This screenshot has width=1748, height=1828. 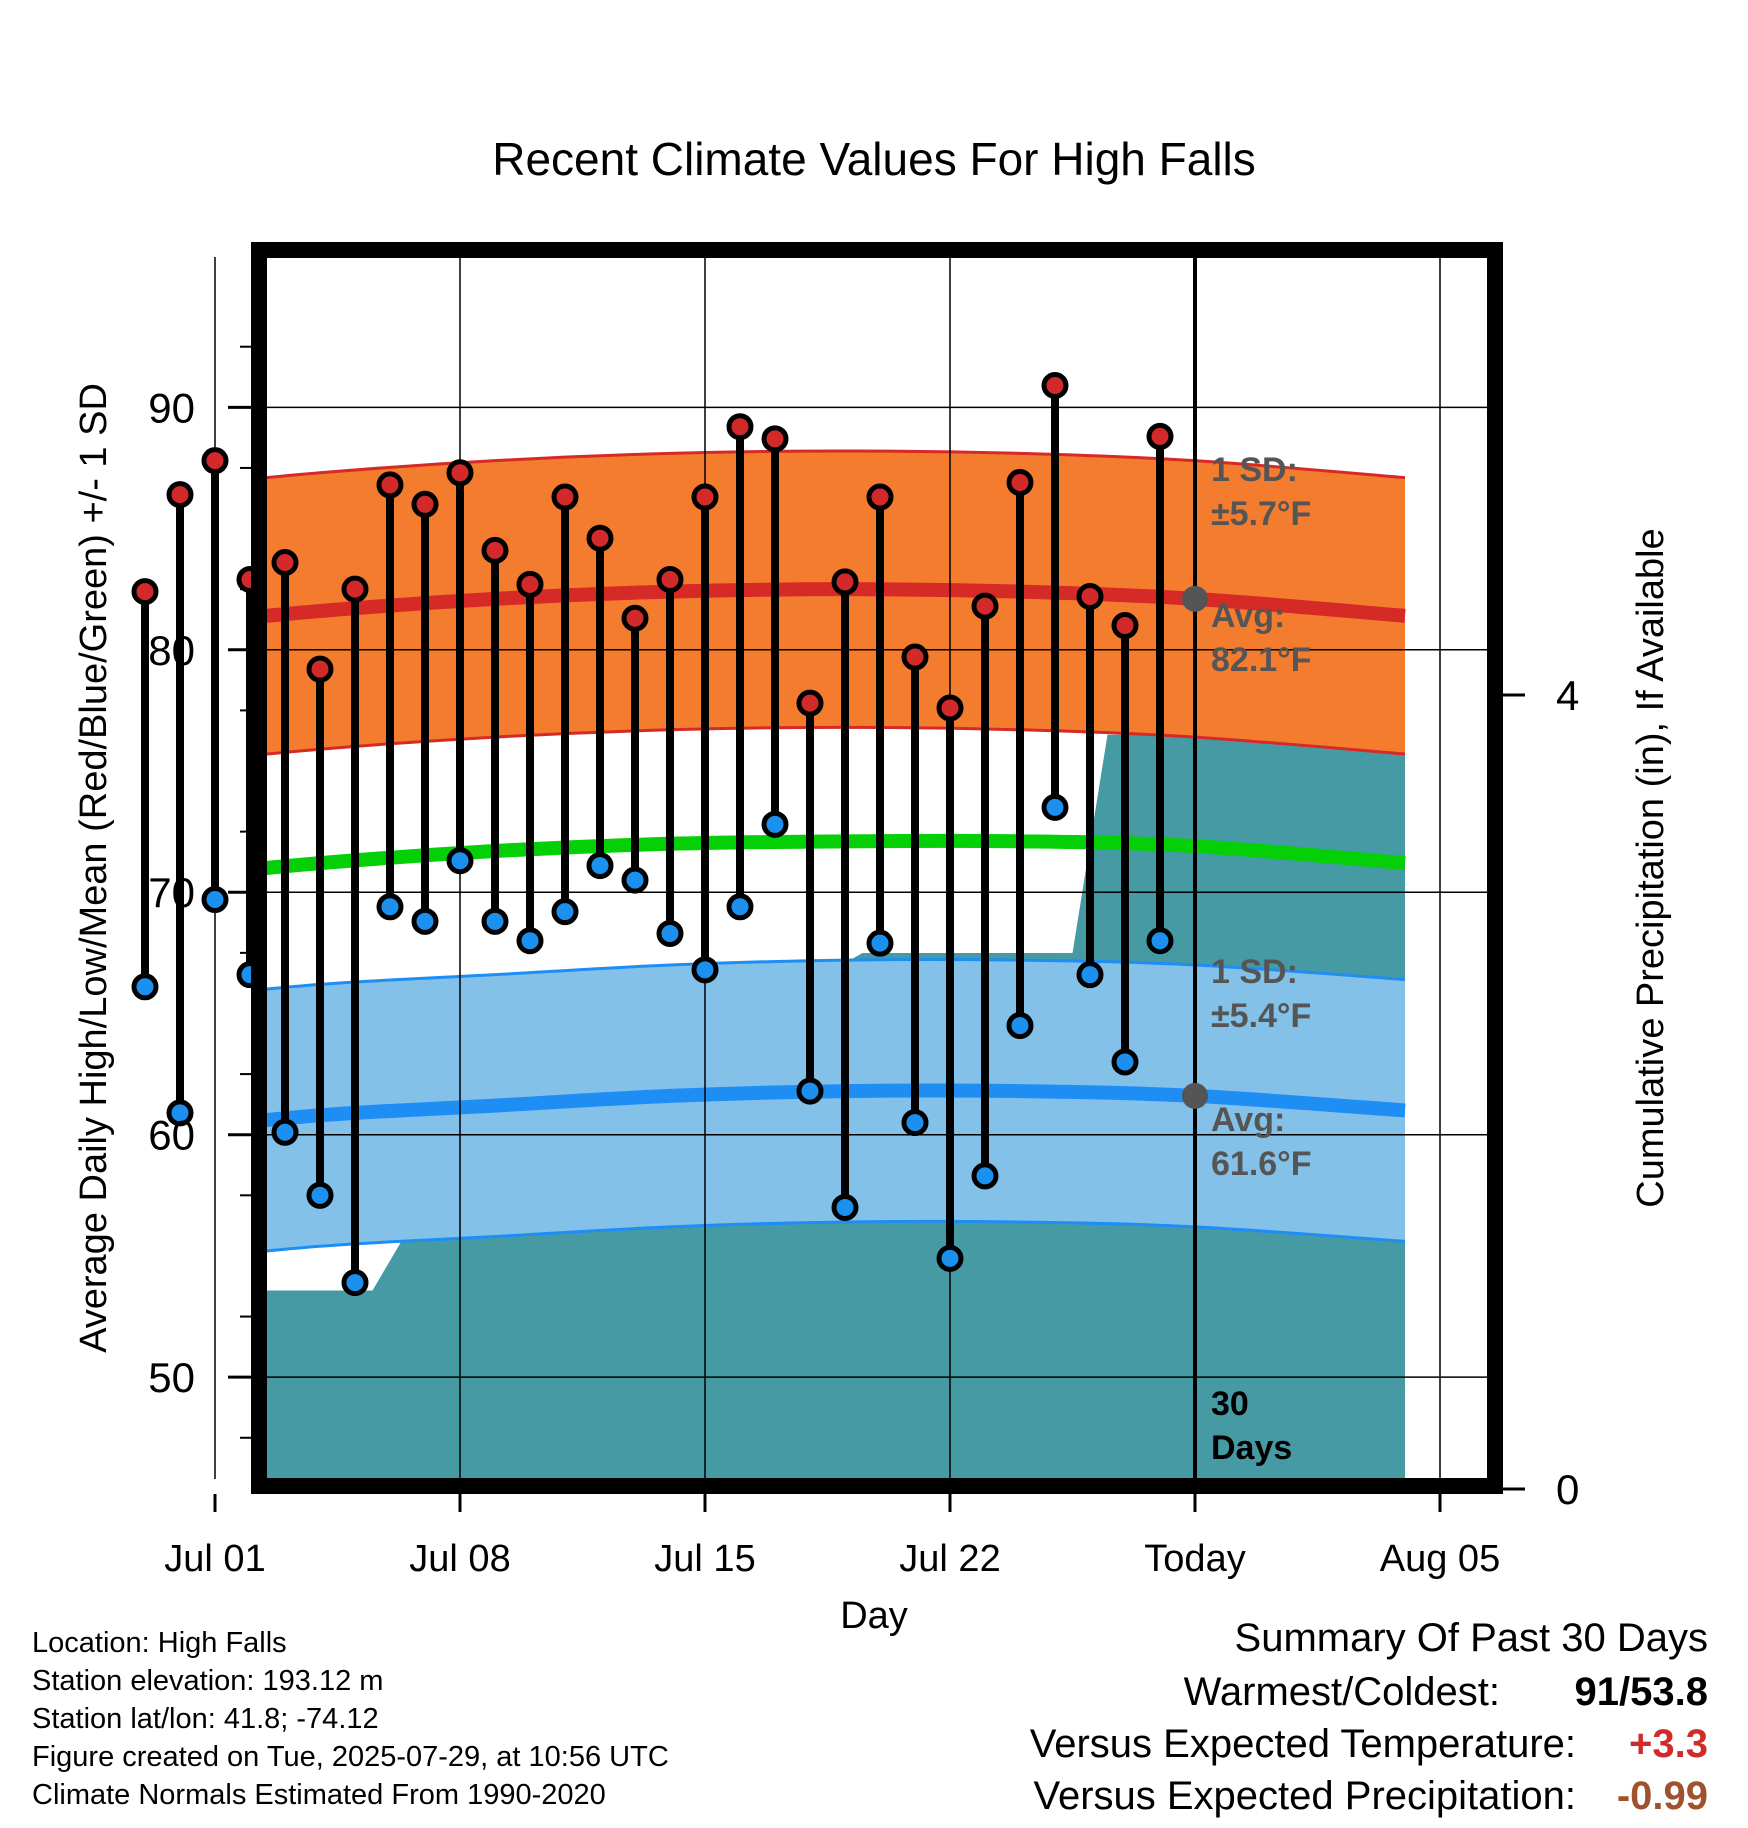 I want to click on y-tick-label: 90, so click(x=171, y=407).